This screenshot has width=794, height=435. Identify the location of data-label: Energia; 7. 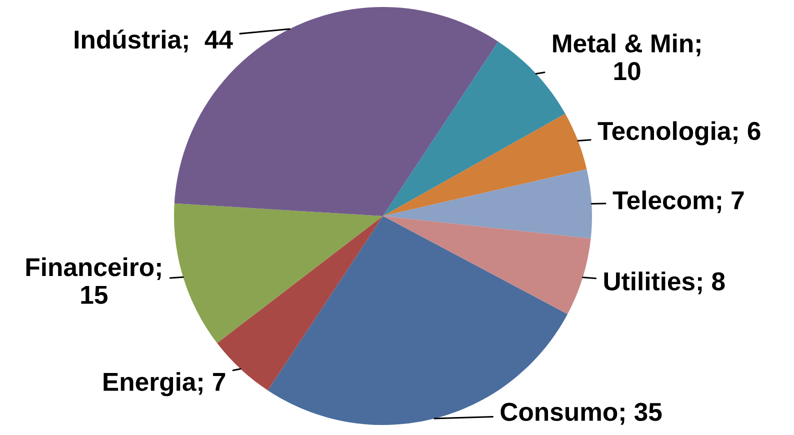
(165, 384).